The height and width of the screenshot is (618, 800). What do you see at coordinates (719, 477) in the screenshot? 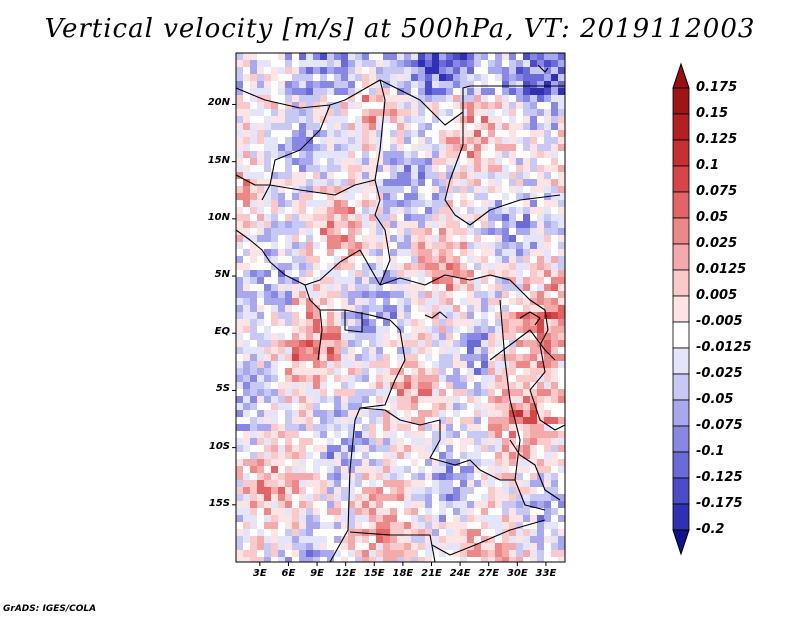
I see `colorbar-level-label: -0.125` at bounding box center [719, 477].